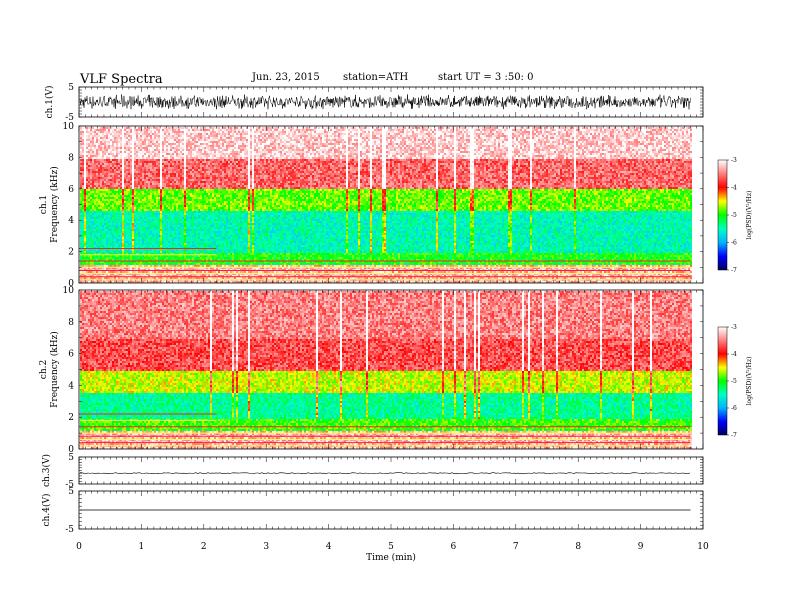 This screenshot has width=792, height=612. What do you see at coordinates (703, 547) in the screenshot?
I see `x-tick-label: 10` at bounding box center [703, 547].